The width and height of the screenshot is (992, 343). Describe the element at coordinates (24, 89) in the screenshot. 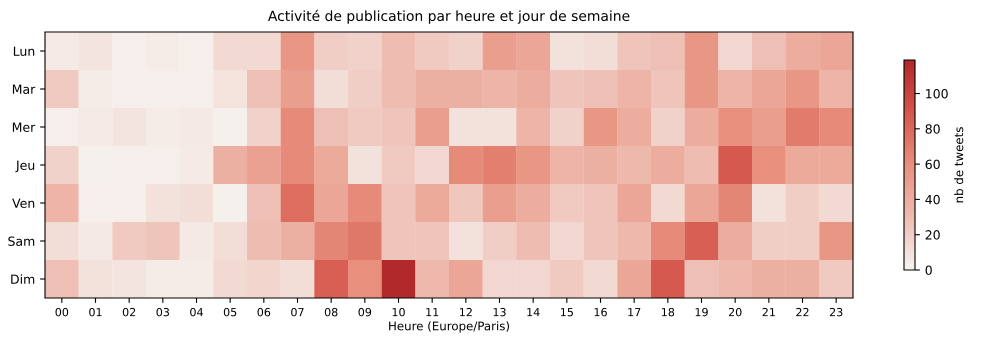

I see `y-tick-label: Mar` at that location.